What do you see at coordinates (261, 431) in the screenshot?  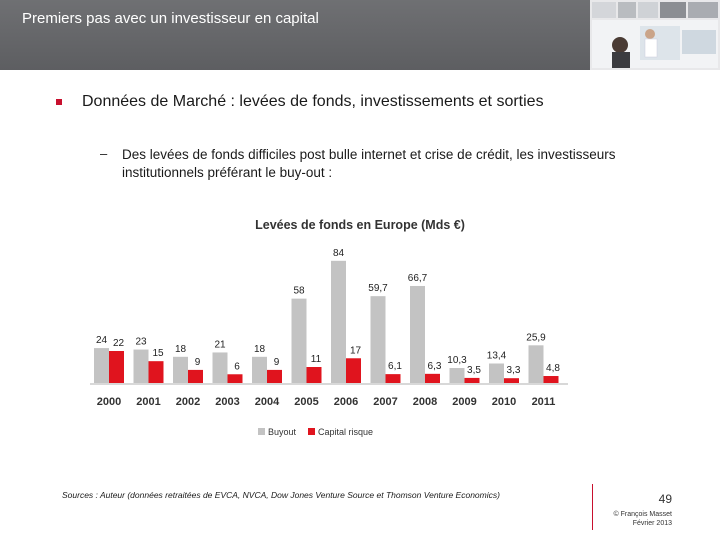 I see `legend-swatch-buyout` at bounding box center [261, 431].